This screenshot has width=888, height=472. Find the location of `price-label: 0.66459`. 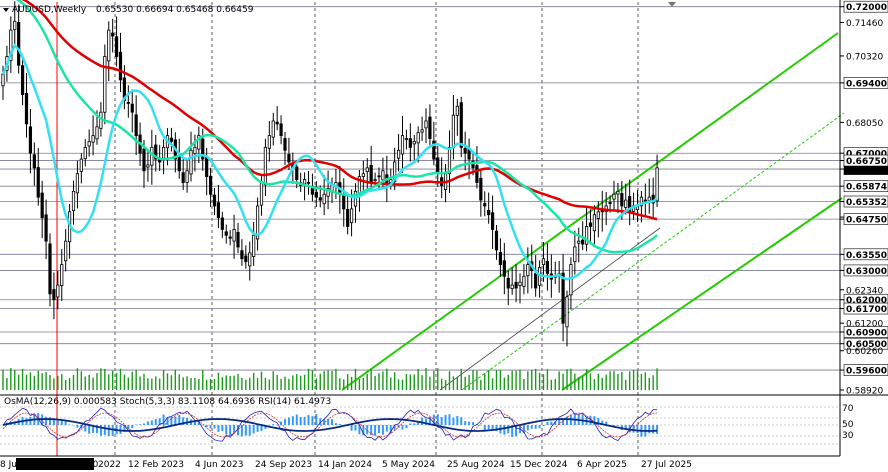

price-label: 0.66459 is located at coordinates (866, 171).